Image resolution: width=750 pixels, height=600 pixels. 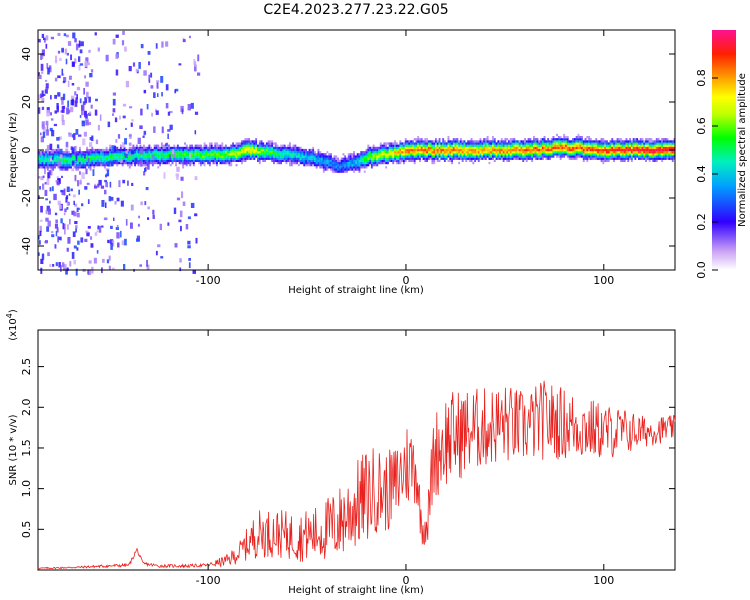 What do you see at coordinates (26, 367) in the screenshot?
I see `y-tick-label: 2.5` at bounding box center [26, 367].